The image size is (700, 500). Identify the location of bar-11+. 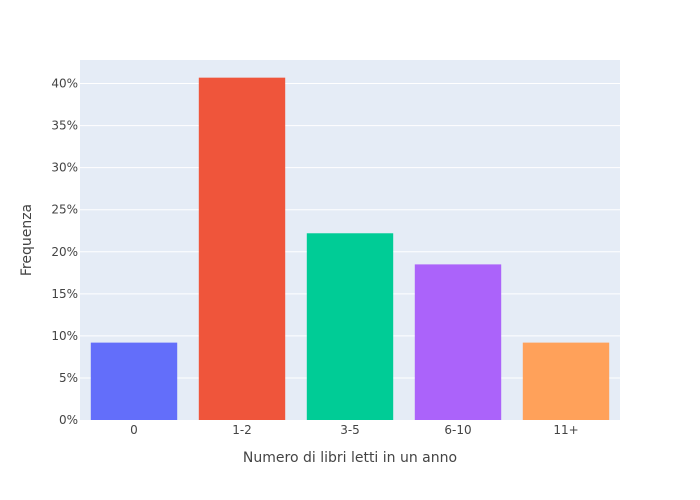
(566, 381).